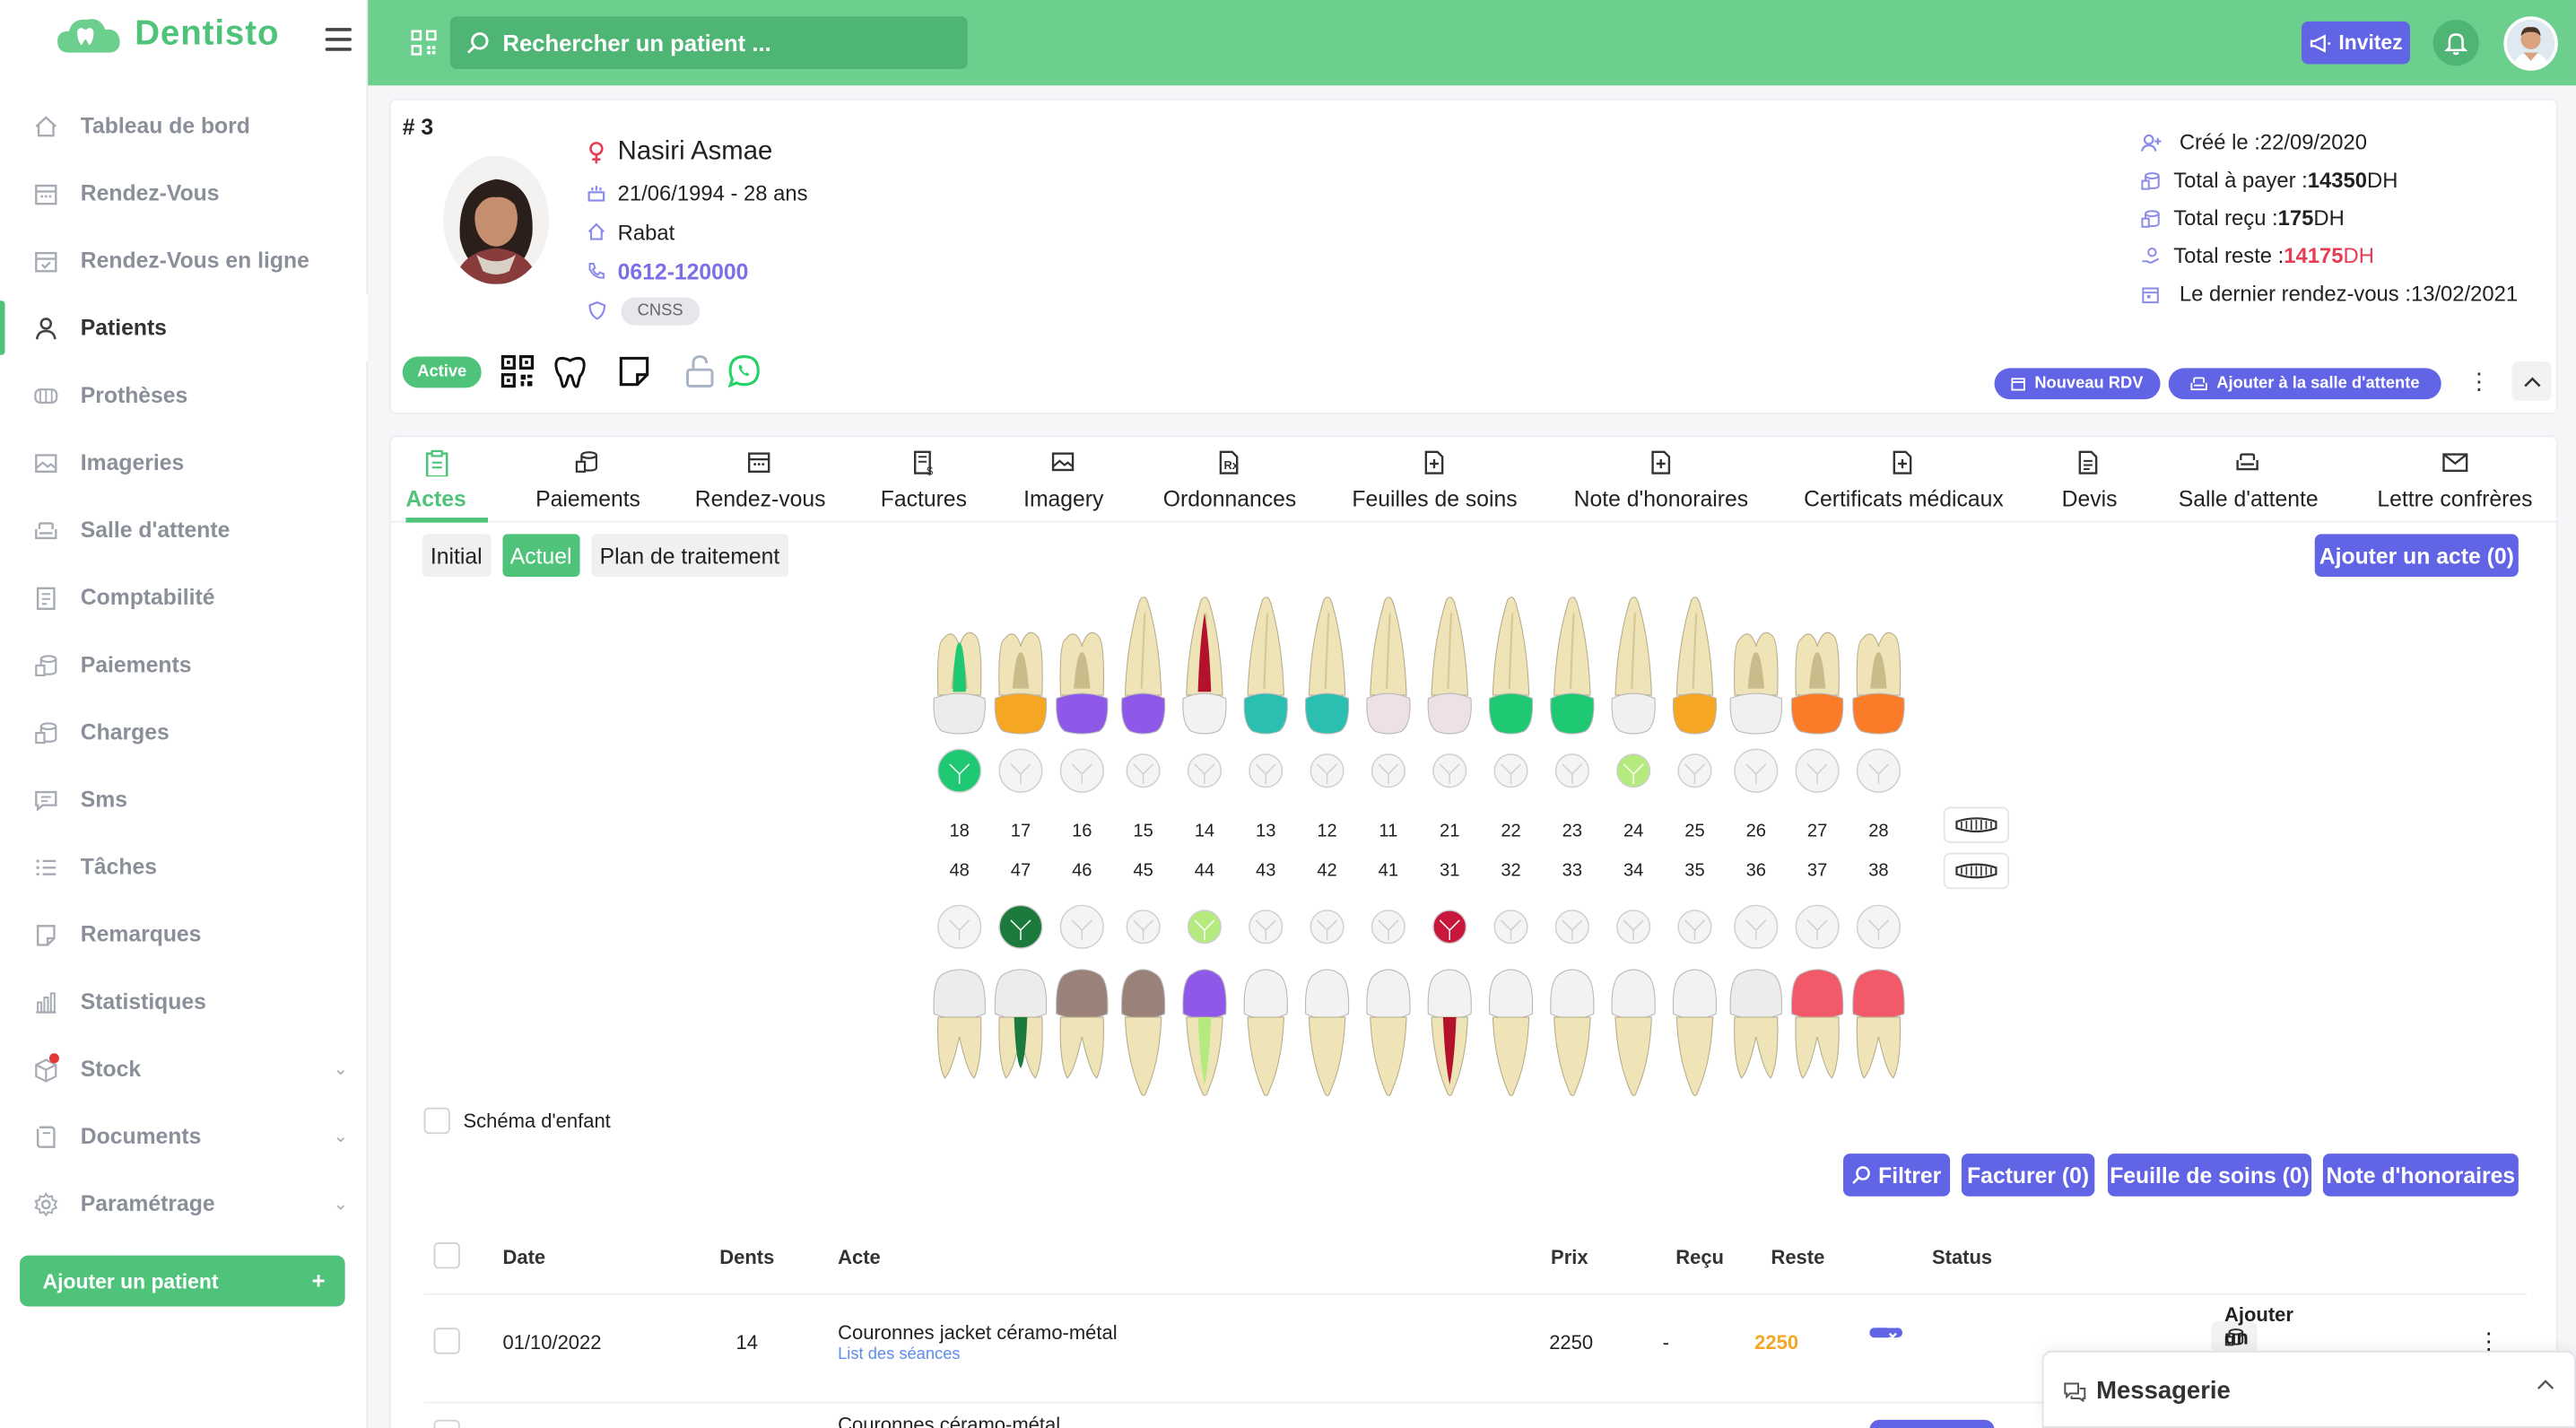 The image size is (2576, 1428). Describe the element at coordinates (1572, 978) in the screenshot. I see `tooth-33: 33` at that location.